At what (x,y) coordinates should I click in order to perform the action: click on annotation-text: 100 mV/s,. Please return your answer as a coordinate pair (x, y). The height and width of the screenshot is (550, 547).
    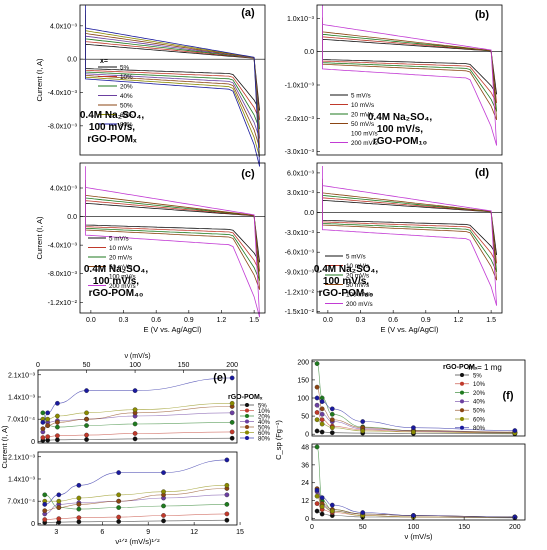
    Looking at the image, I should click on (112, 127).